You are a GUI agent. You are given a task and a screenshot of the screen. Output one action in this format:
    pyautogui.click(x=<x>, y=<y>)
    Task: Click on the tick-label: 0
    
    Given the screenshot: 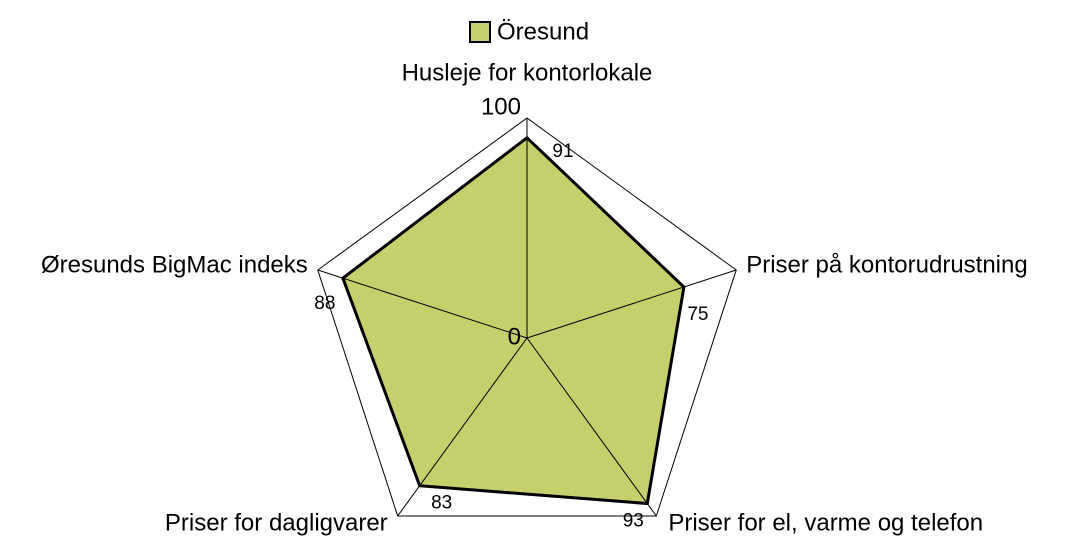 What is the action you would take?
    pyautogui.click(x=514, y=336)
    